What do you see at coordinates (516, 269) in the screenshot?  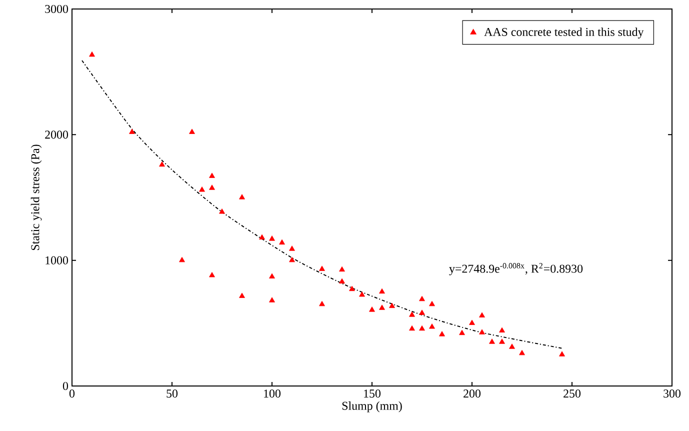 I see `annotation: y=2748.9e$^{-0.008x}$, R$^{2}$=0.8930` at bounding box center [516, 269].